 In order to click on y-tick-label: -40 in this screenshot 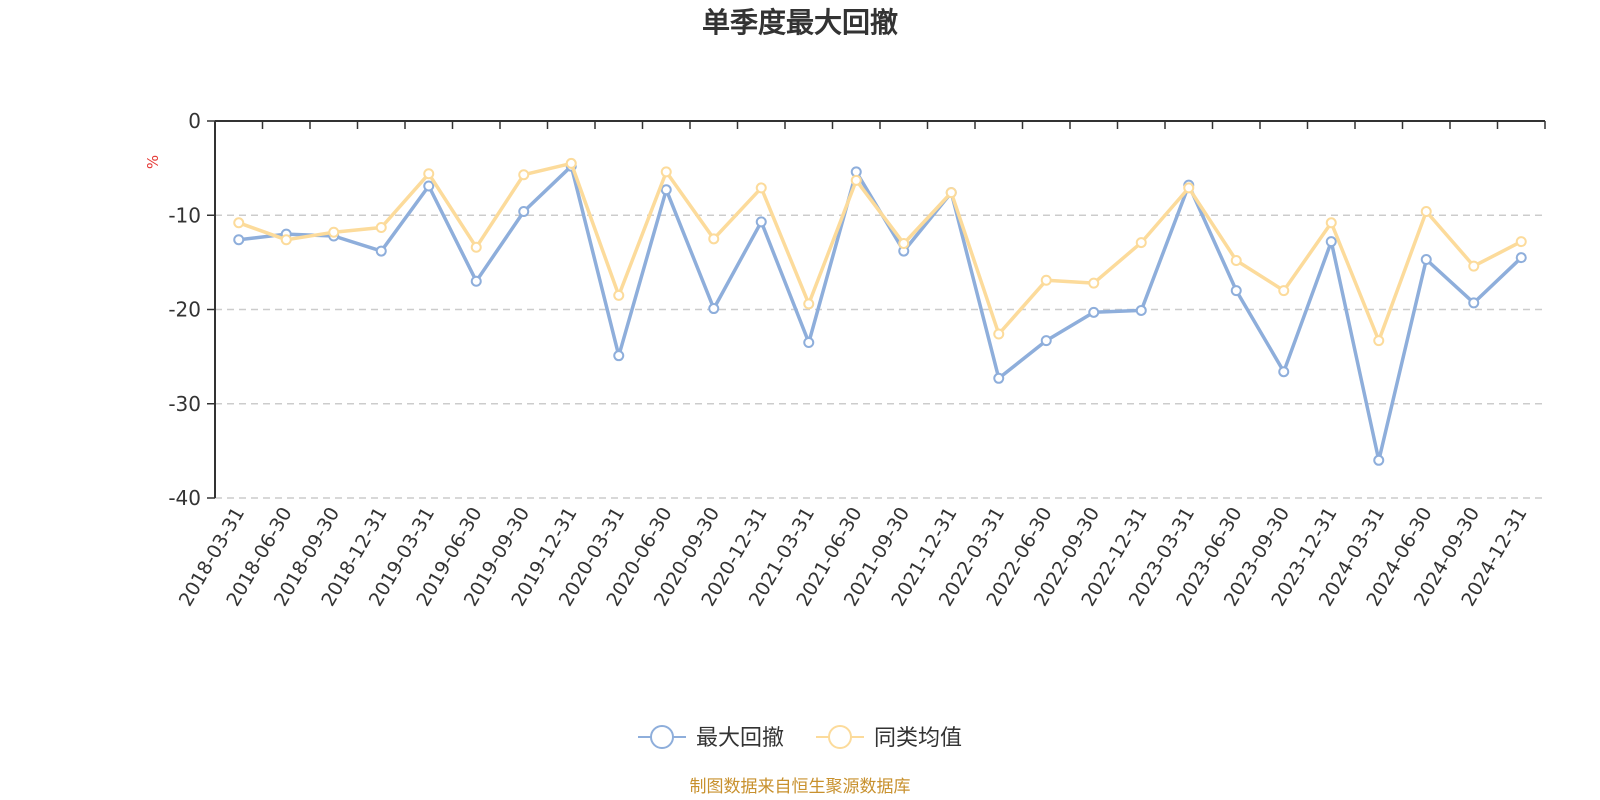, I will do `click(184, 498)`.